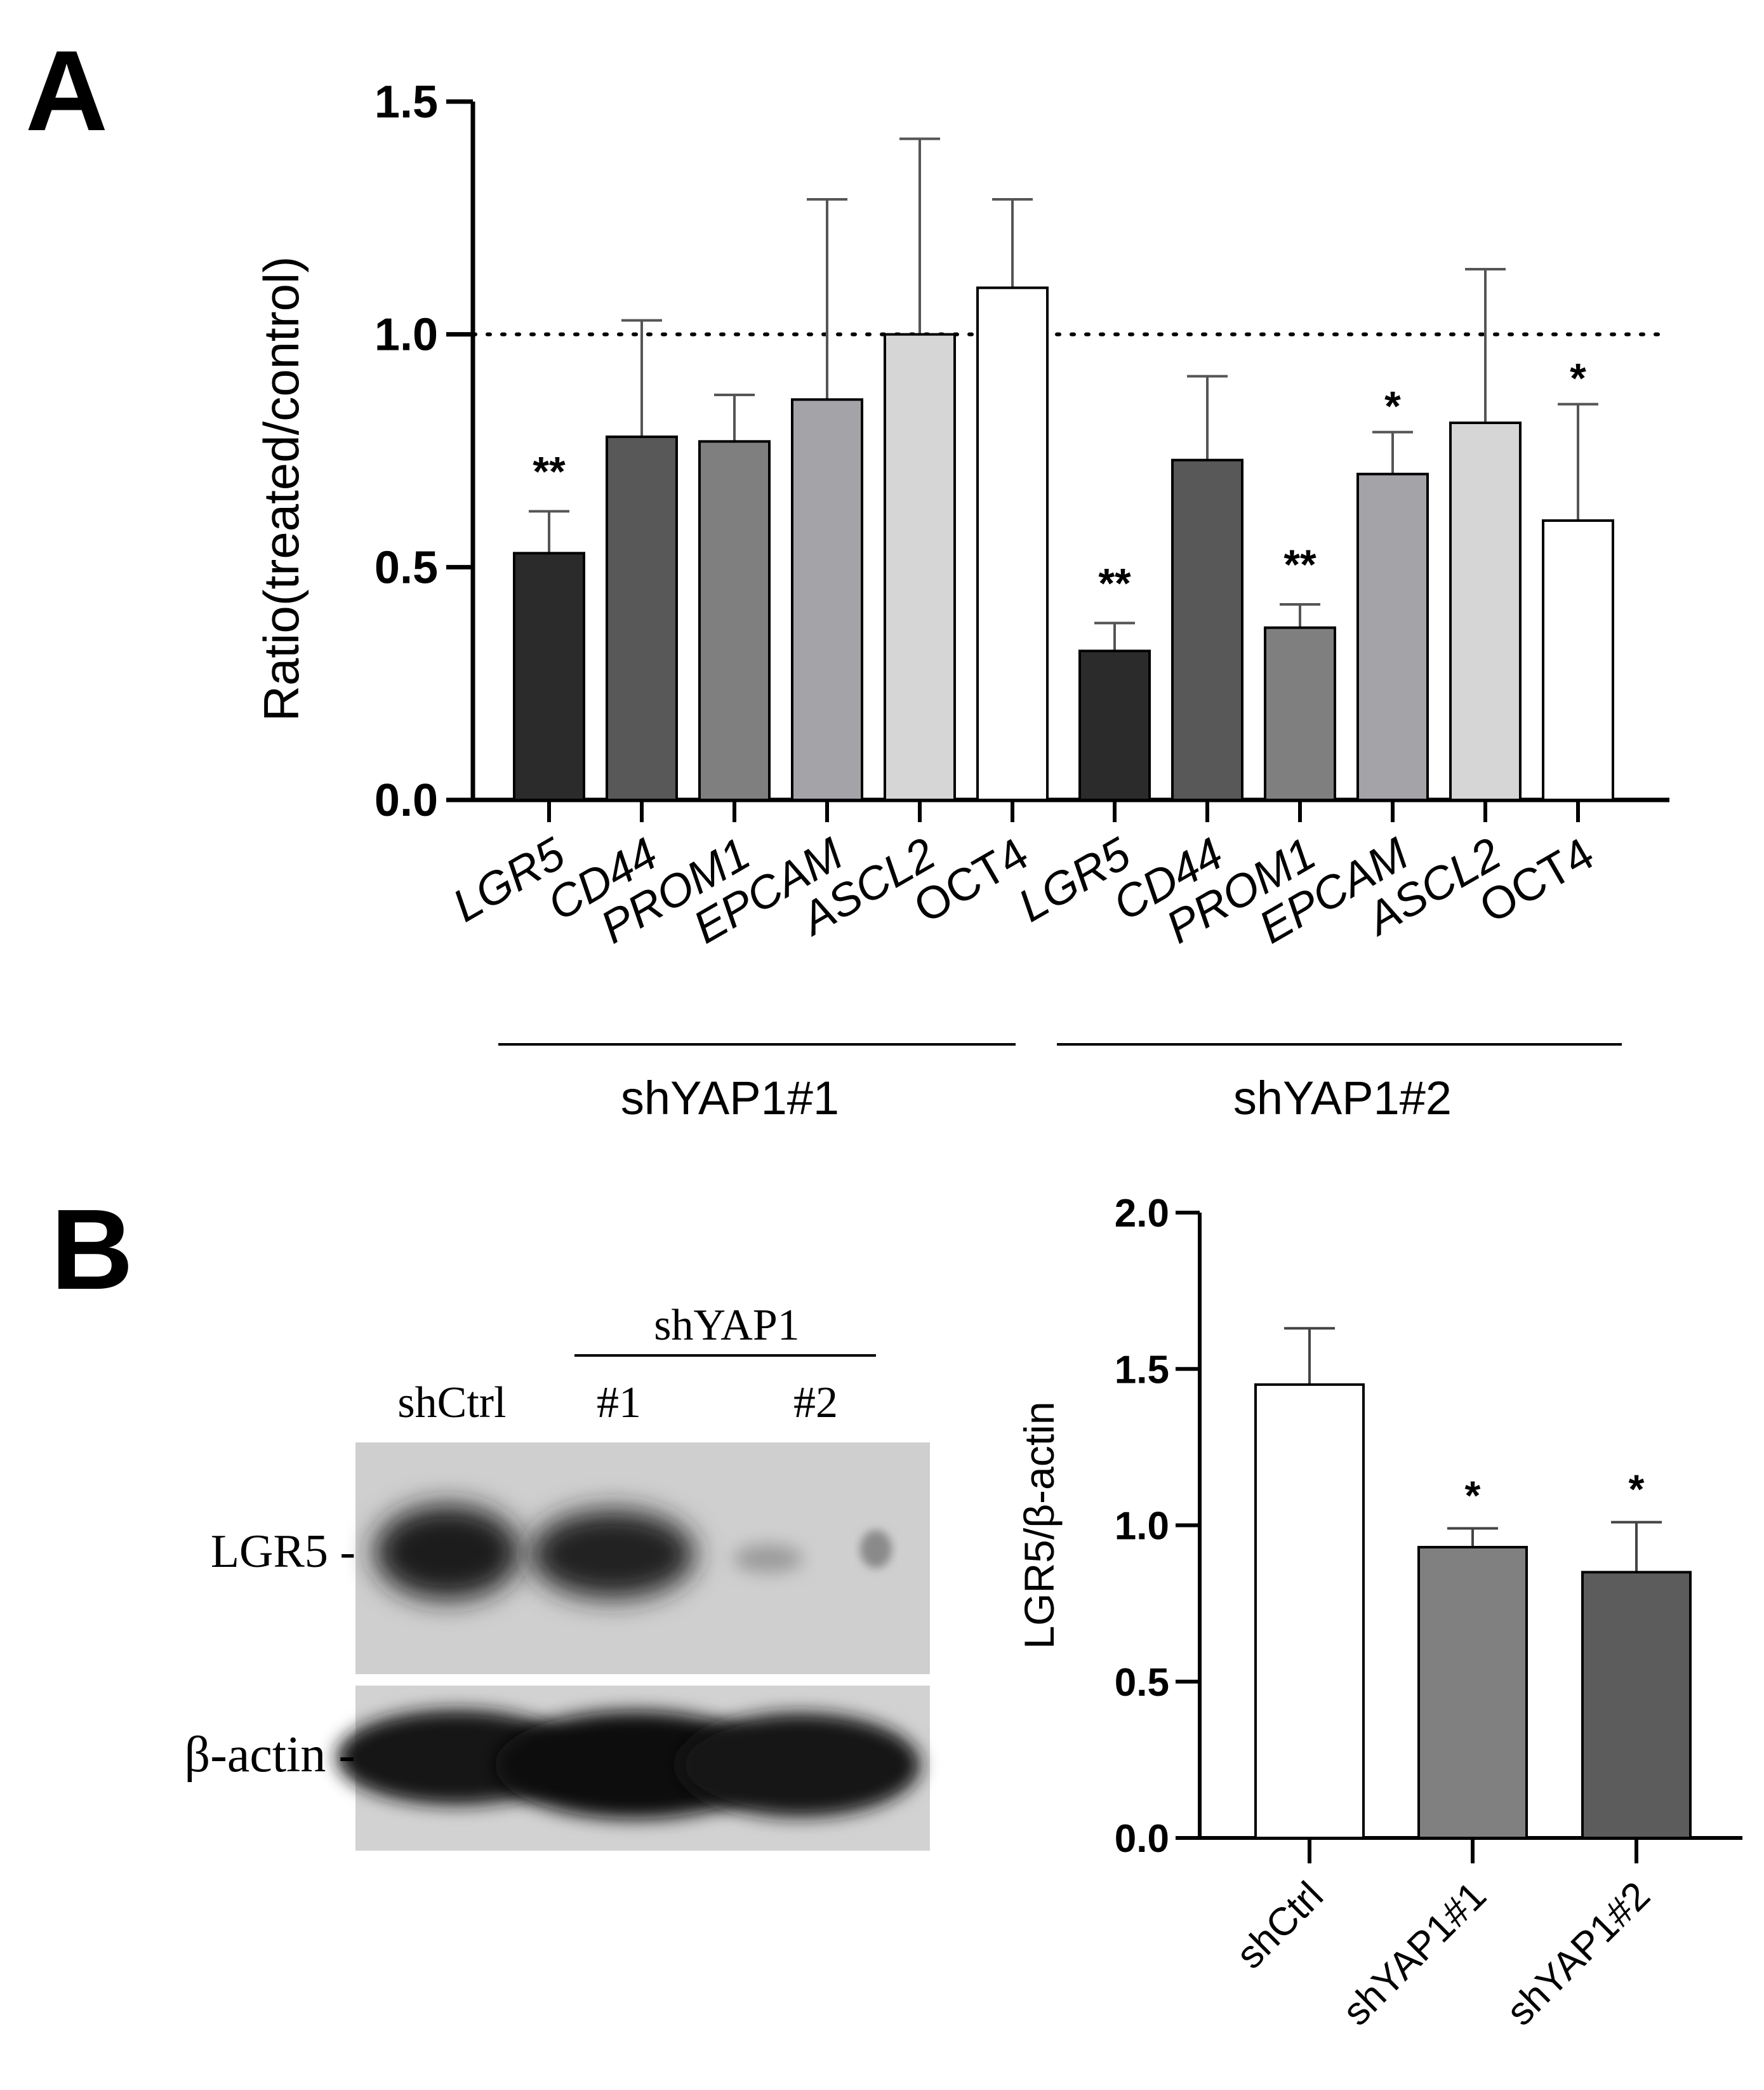 This screenshot has height=2090, width=1764. What do you see at coordinates (815, 1403) in the screenshot?
I see `blot-lane-label: #2` at bounding box center [815, 1403].